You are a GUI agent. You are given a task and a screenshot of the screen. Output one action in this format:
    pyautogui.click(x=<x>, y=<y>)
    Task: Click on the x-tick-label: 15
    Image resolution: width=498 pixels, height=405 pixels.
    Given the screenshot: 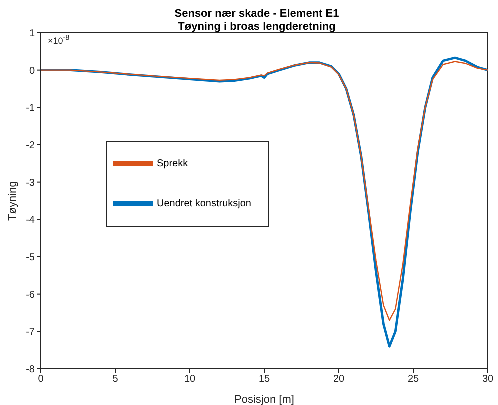 What is the action you would take?
    pyautogui.click(x=264, y=380)
    